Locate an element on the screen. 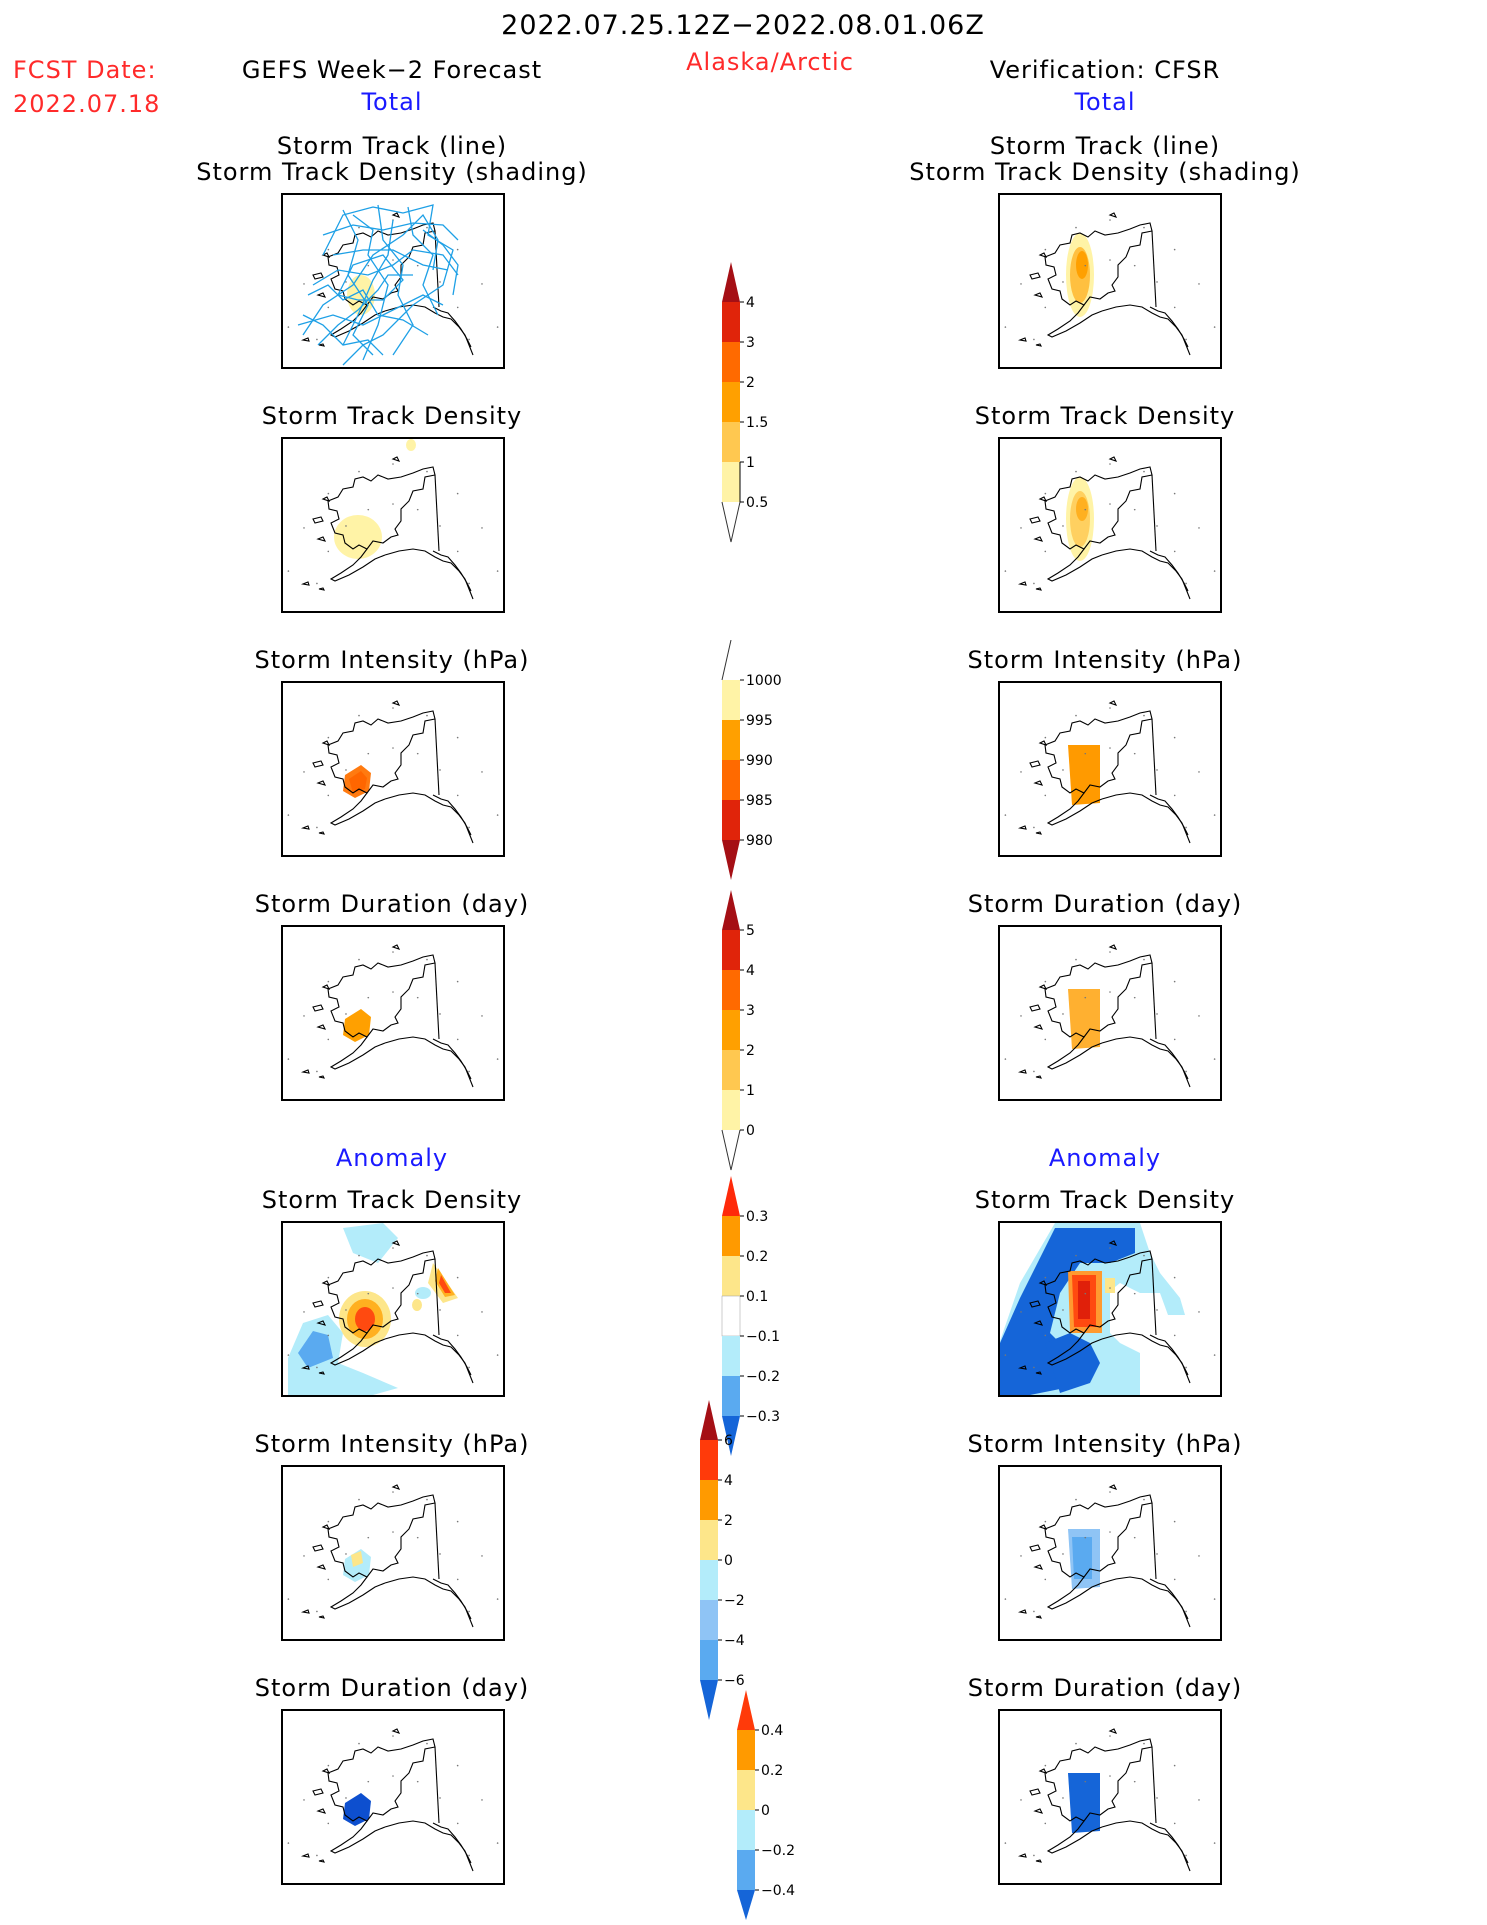 This screenshot has height=1925, width=1487. title-left-intensity: Storm Intensity (hPa) is located at coordinates (392, 660).